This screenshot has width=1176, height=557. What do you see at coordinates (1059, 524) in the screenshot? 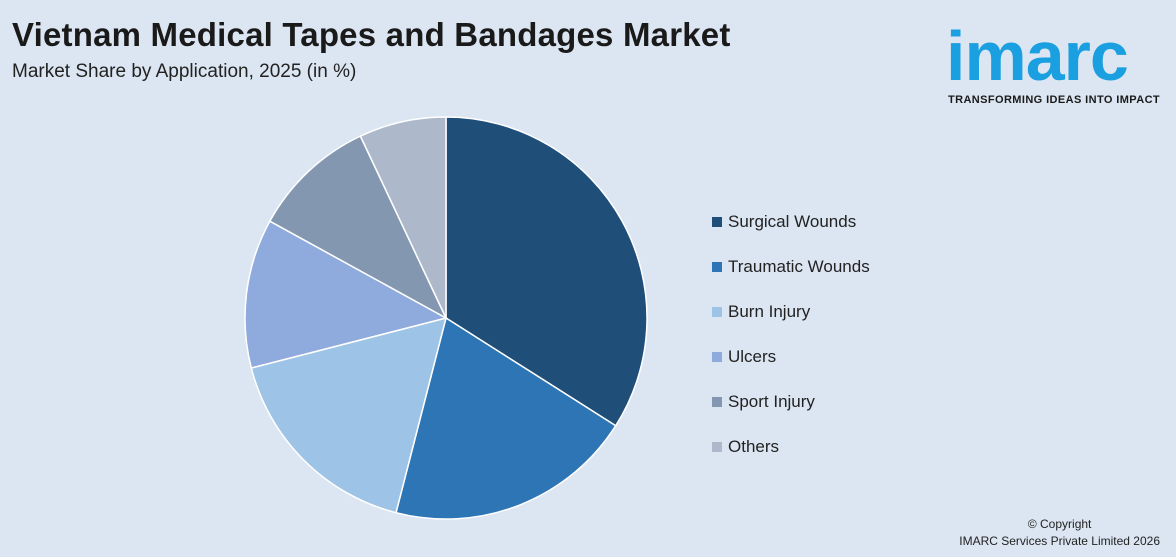
I see `copyright-line-1: © Copyright` at bounding box center [1059, 524].